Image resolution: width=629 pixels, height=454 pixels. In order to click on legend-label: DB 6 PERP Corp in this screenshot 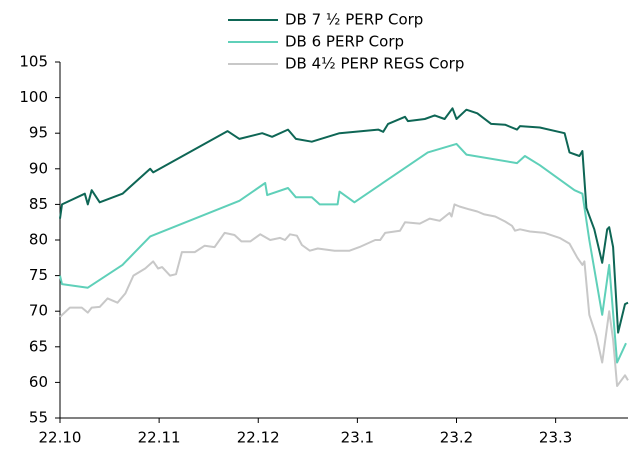, I will do `click(344, 42)`.